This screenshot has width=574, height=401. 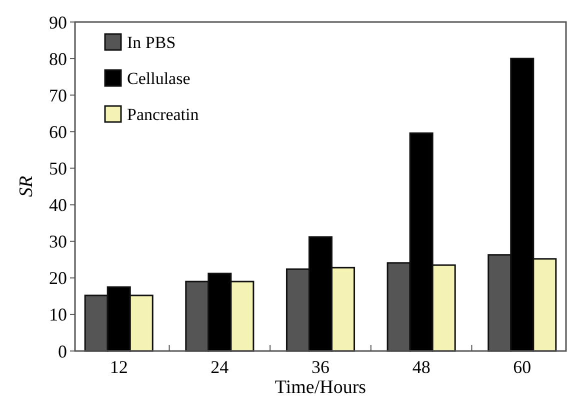 What do you see at coordinates (58, 95) in the screenshot?
I see `y-tick-label: 70` at bounding box center [58, 95].